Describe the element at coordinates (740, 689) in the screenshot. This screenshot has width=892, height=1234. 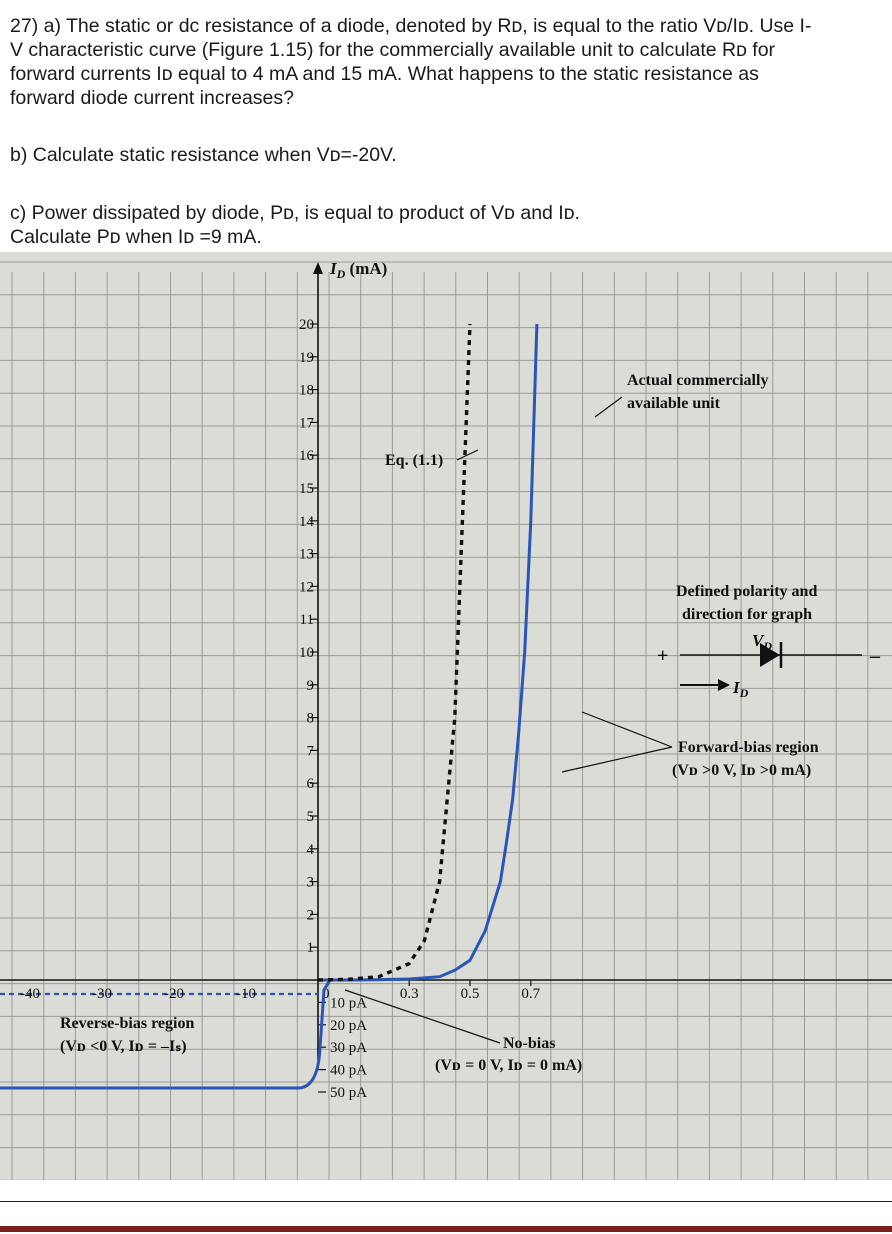
I see `id-label: ID` at that location.